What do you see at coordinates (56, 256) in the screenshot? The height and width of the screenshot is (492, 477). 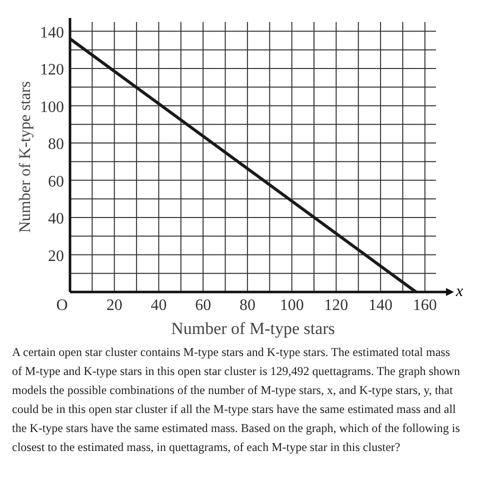 I see `y-tick-label: 20` at bounding box center [56, 256].